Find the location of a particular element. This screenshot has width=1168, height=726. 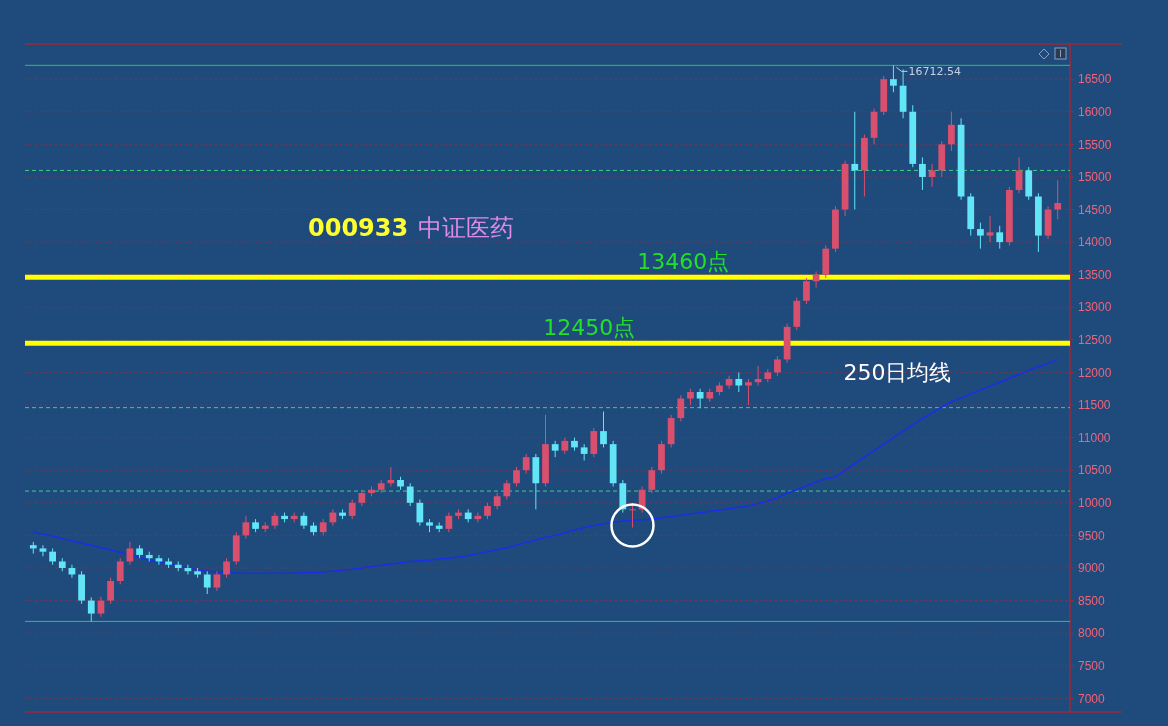

y-tick-label: 13000 is located at coordinates (1095, 307).